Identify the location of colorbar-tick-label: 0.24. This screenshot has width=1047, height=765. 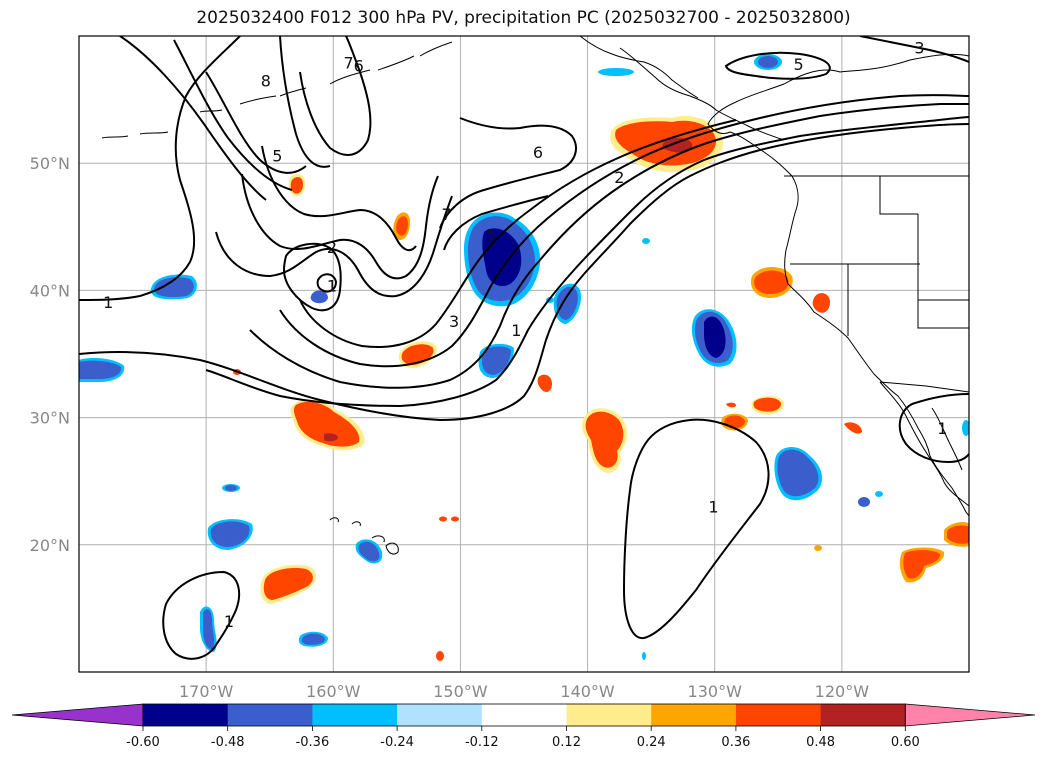
(651, 742).